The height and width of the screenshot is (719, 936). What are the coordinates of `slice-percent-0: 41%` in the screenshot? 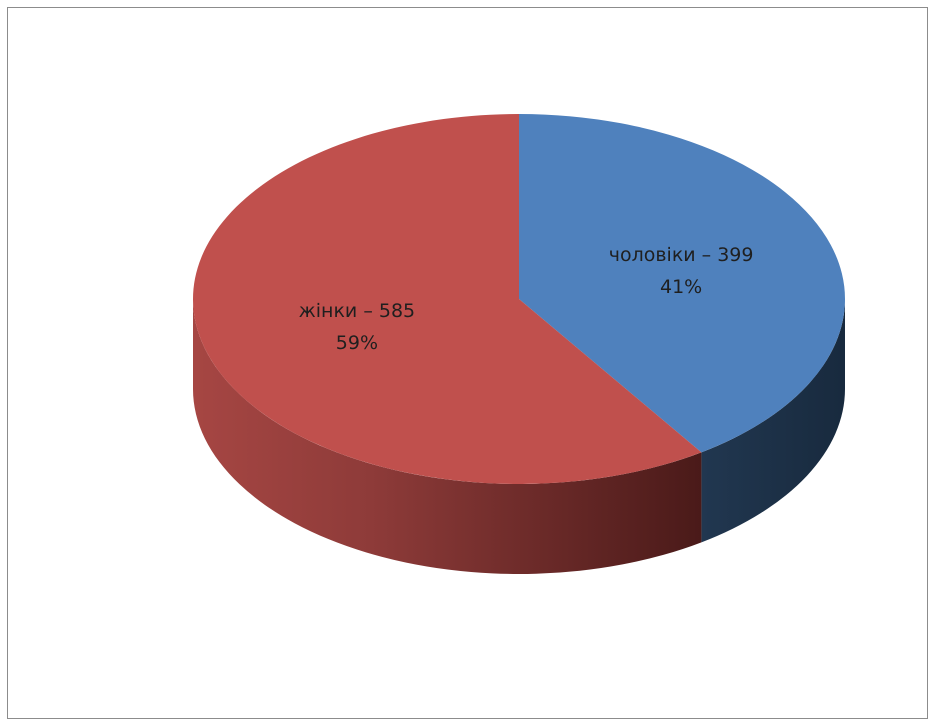 It's located at (681, 287).